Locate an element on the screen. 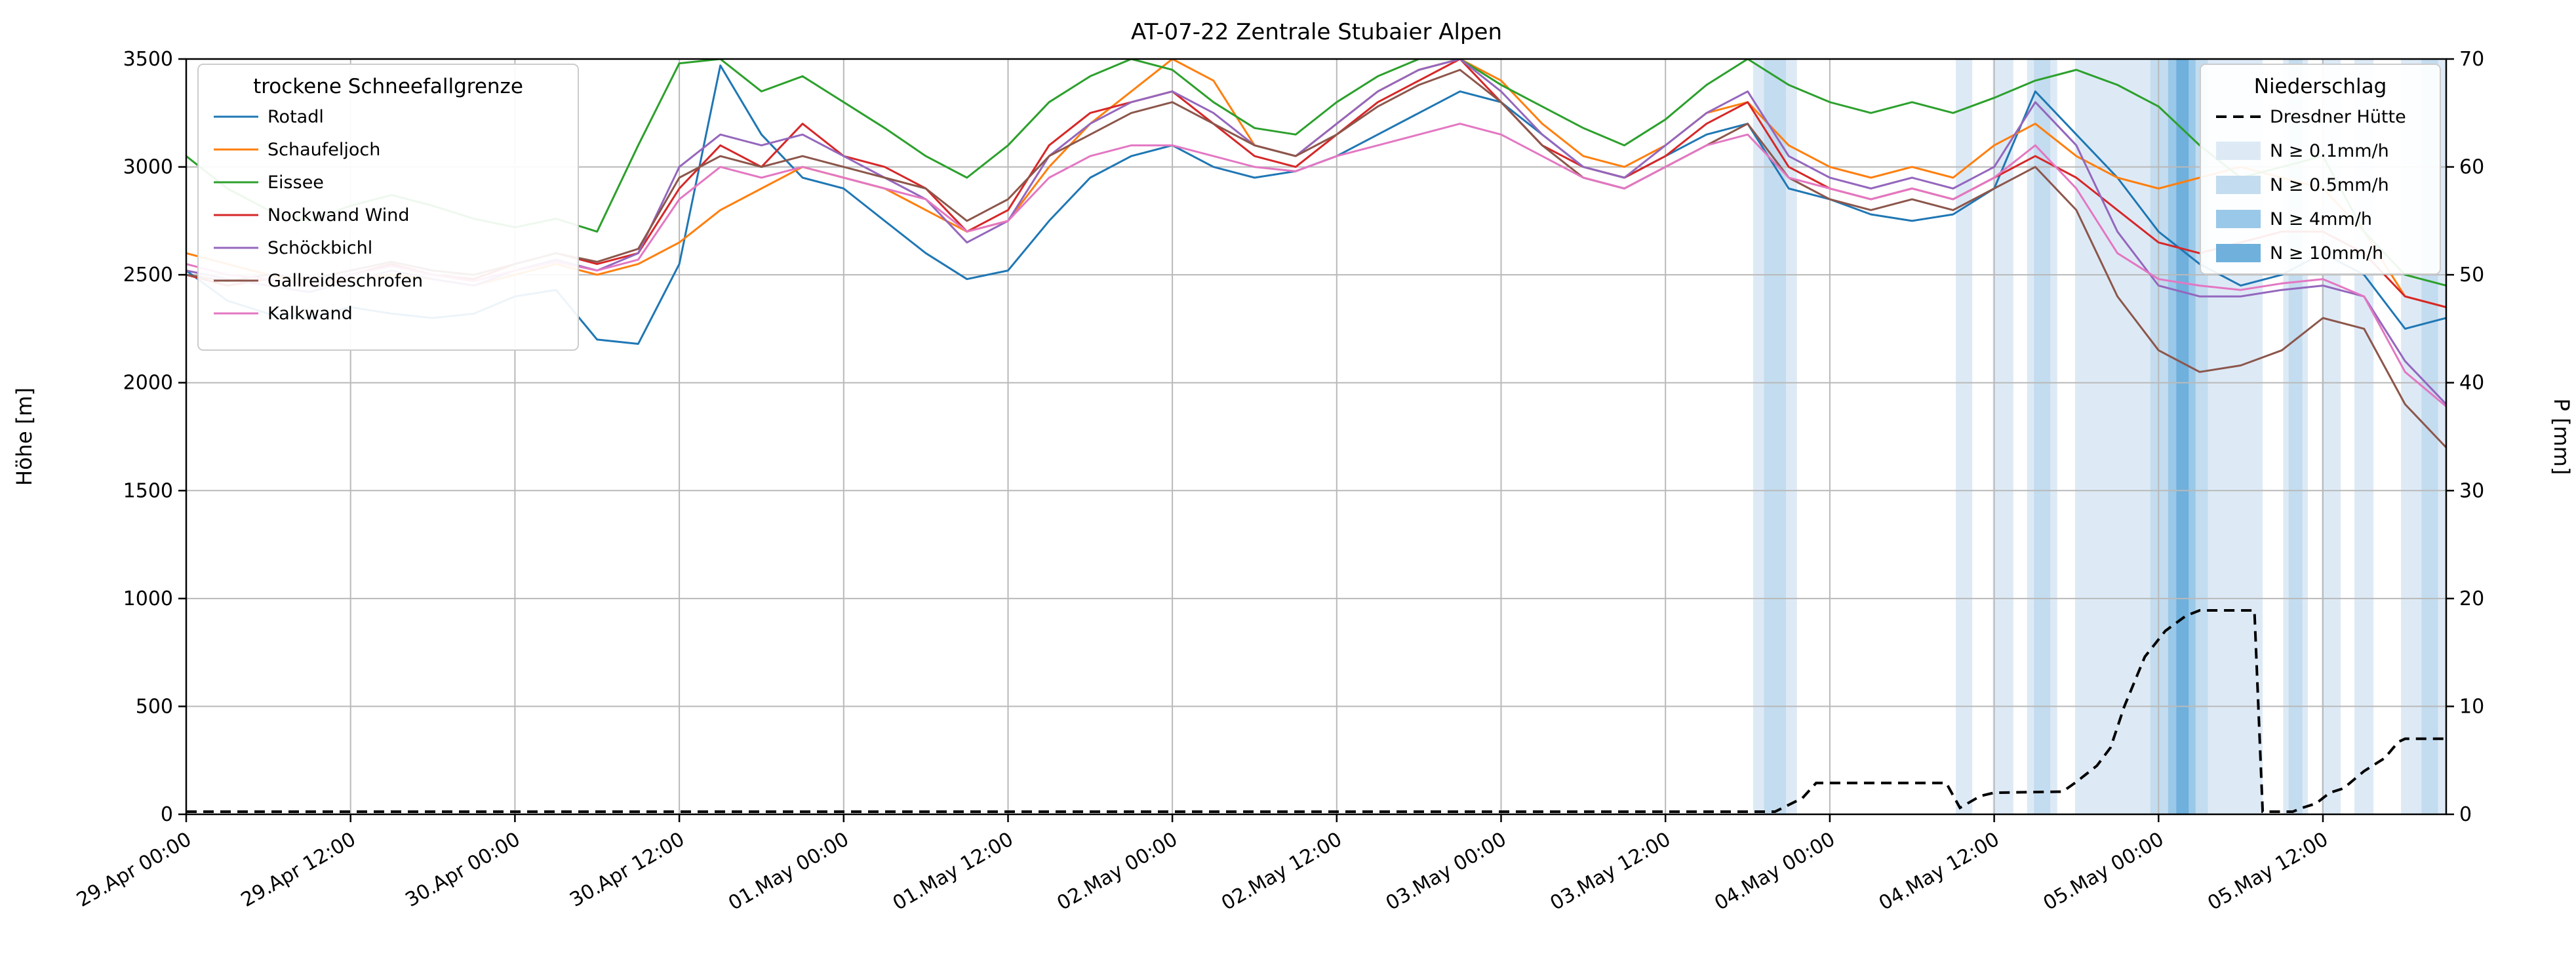  legend-snowline-item: Nockwand Wind is located at coordinates (339, 215).